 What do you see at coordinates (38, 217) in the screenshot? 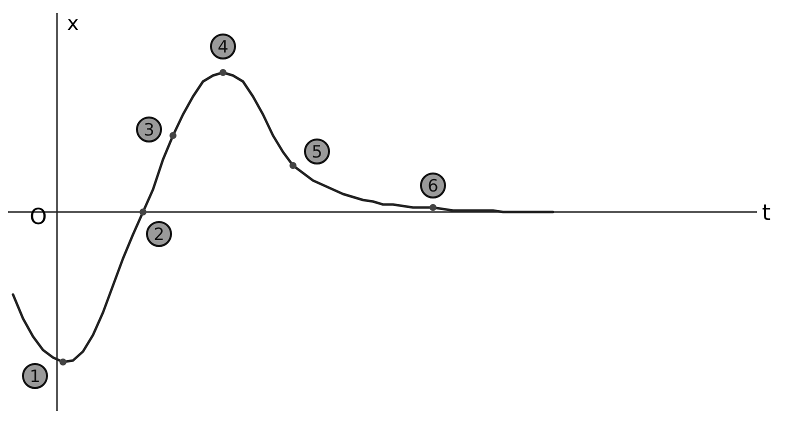
I see `annotation: O` at bounding box center [38, 217].